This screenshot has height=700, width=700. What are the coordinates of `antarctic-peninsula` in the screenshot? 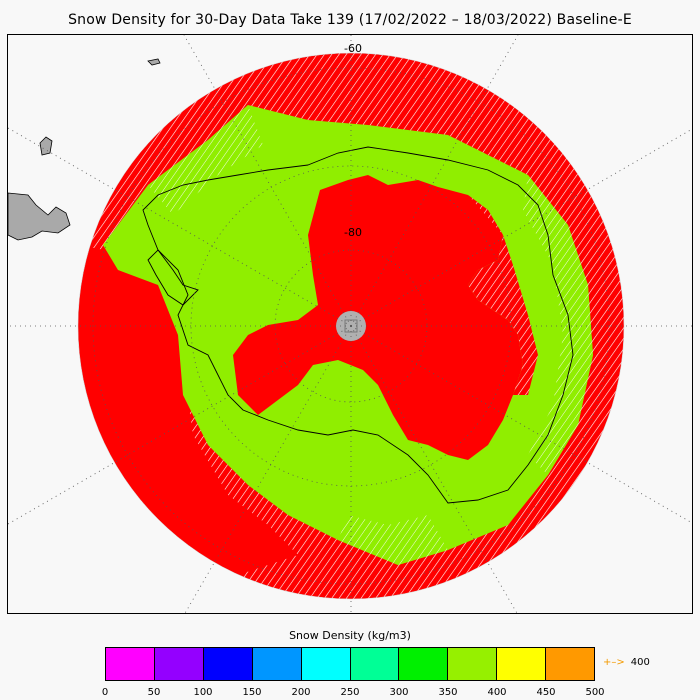 It's located at (173, 277).